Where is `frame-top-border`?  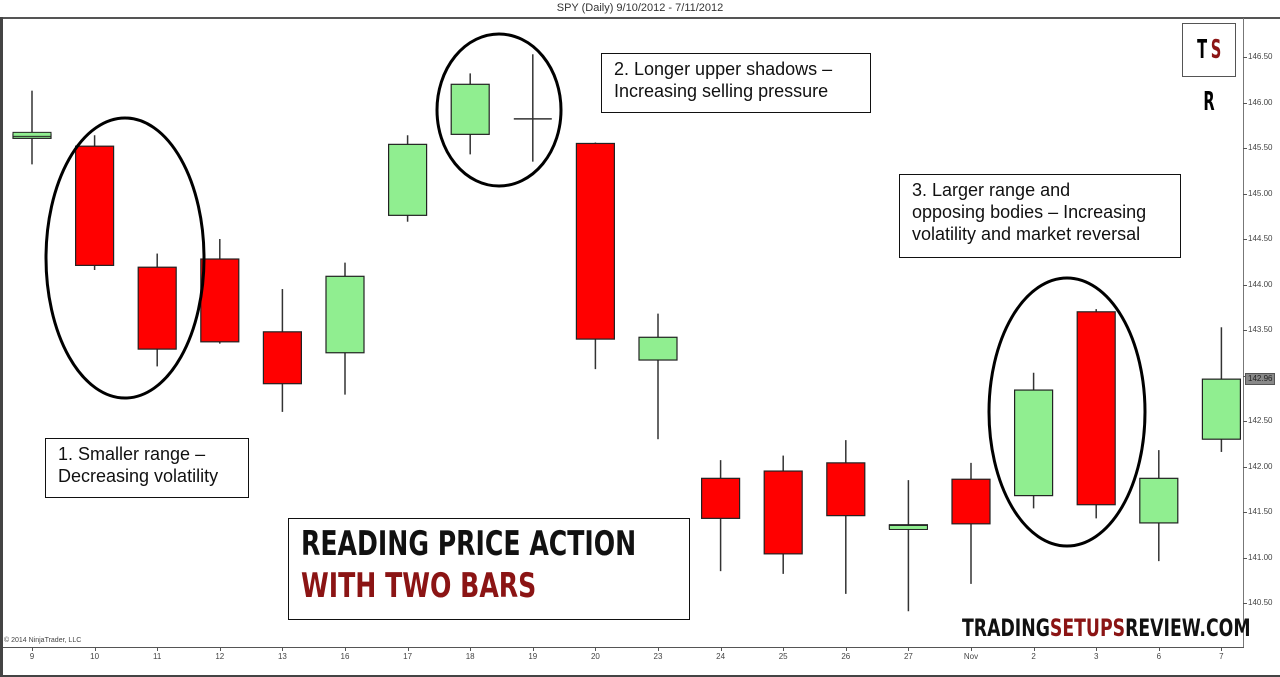 frame-top-border is located at coordinates (640, 18).